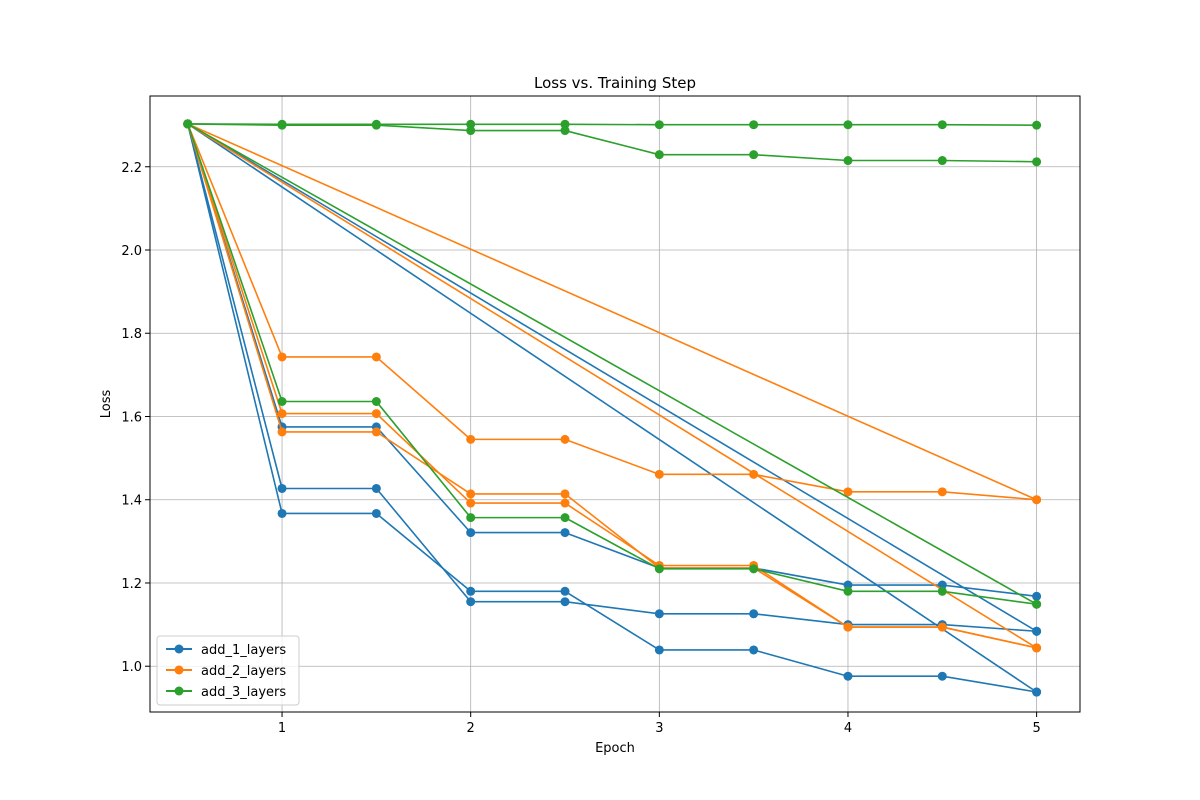 This screenshot has height=800, width=1200. Describe the element at coordinates (243, 671) in the screenshot. I see `legend-label-add-2-layers: add_2_layers` at that location.